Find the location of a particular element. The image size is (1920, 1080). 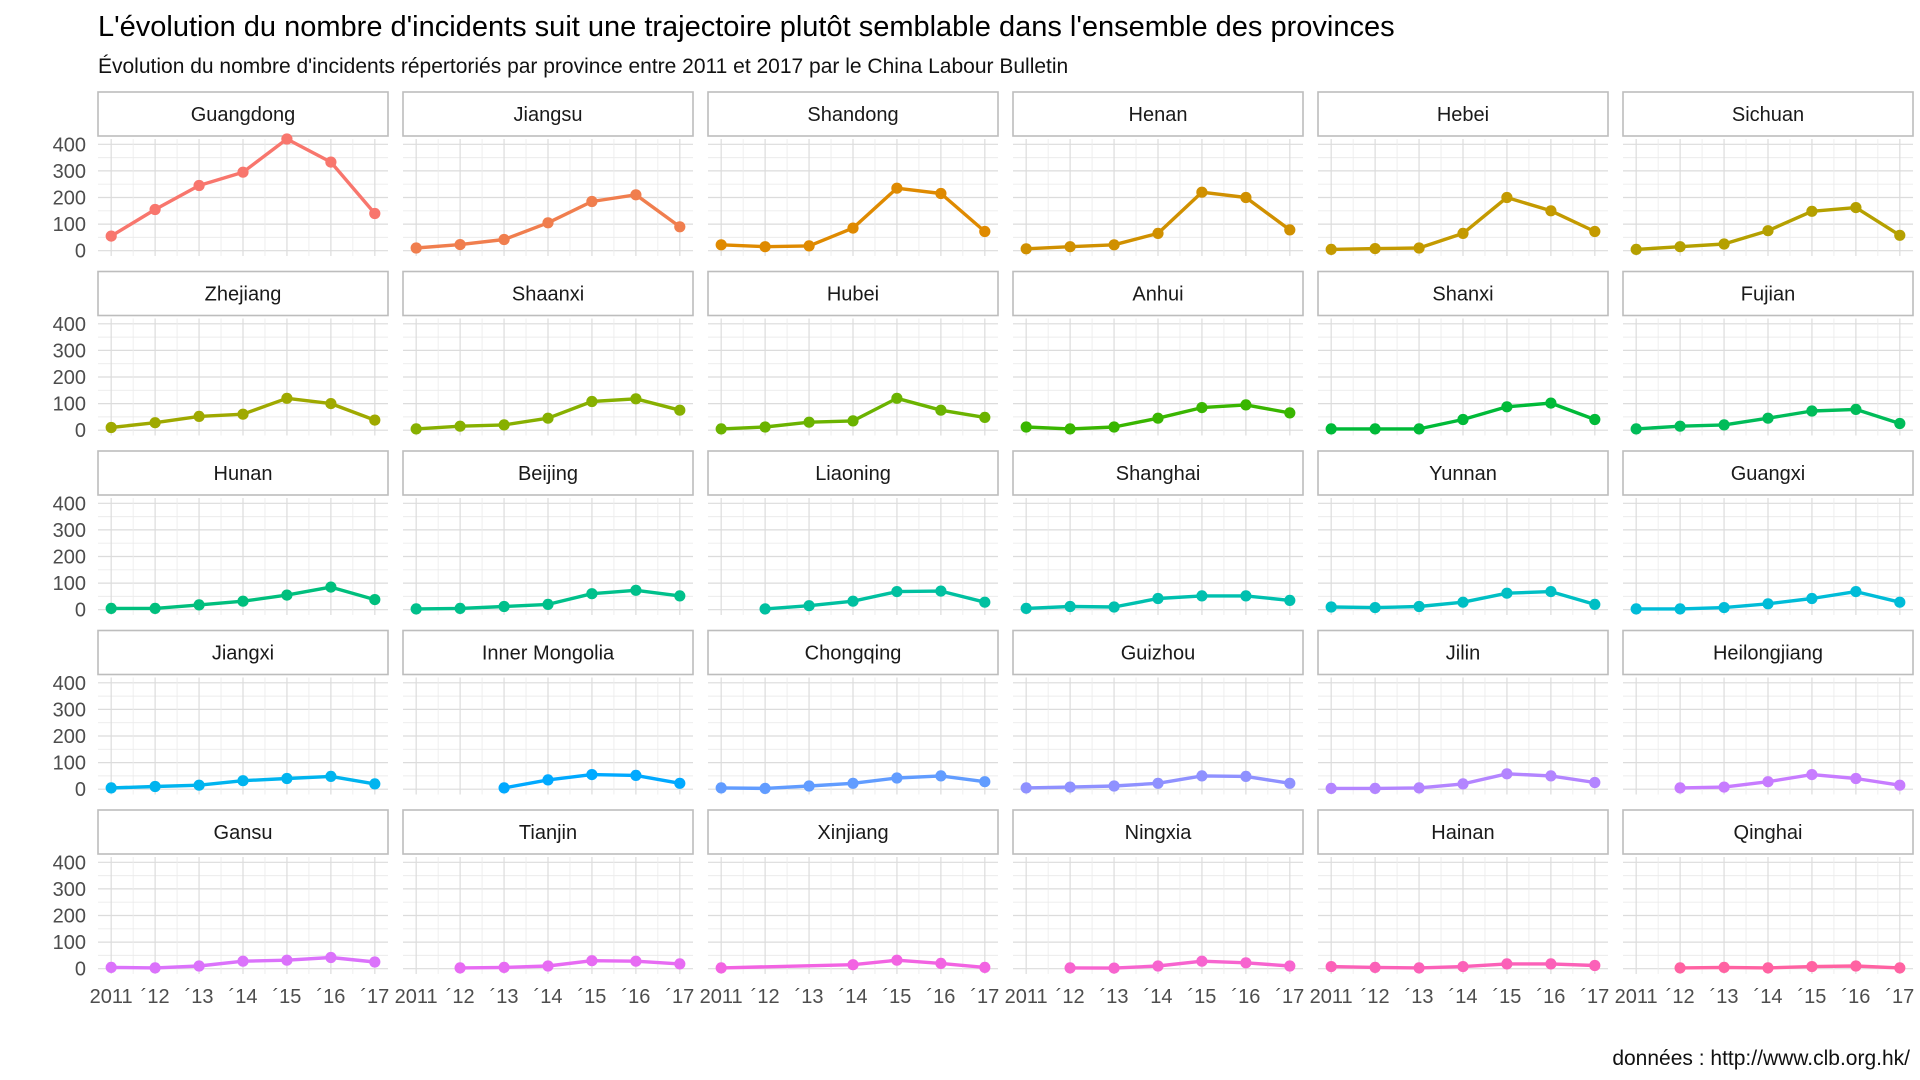

facet-label: Qinghai is located at coordinates (1768, 833).